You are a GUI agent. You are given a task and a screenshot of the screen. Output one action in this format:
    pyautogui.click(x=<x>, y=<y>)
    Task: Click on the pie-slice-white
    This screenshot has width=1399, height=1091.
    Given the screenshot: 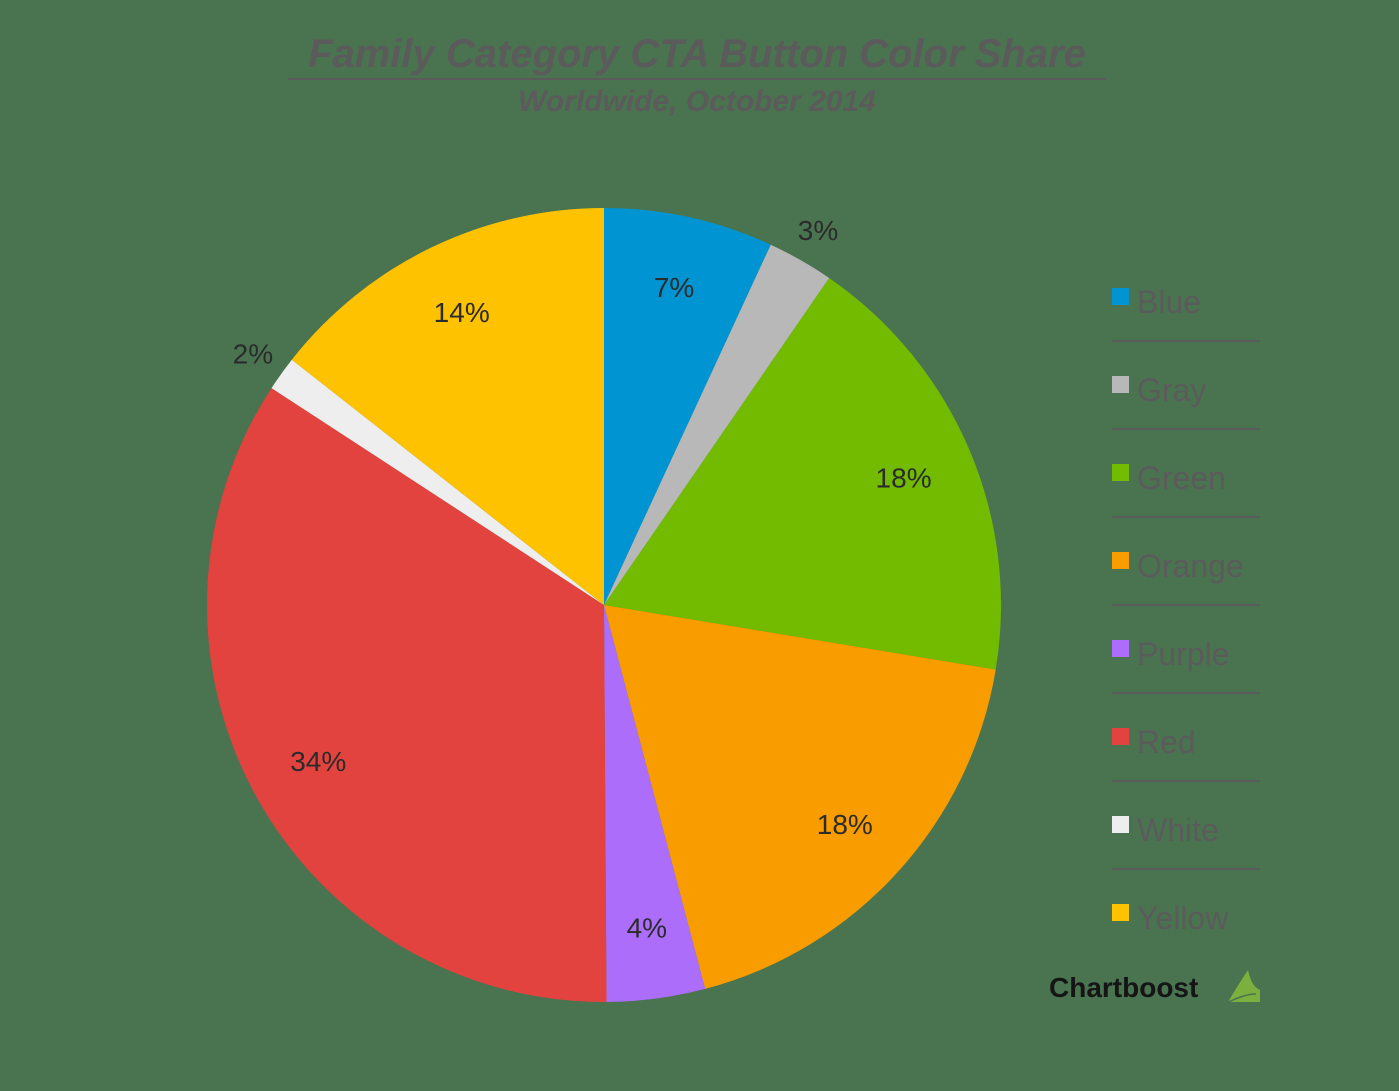 What is the action you would take?
    pyautogui.click(x=437, y=482)
    